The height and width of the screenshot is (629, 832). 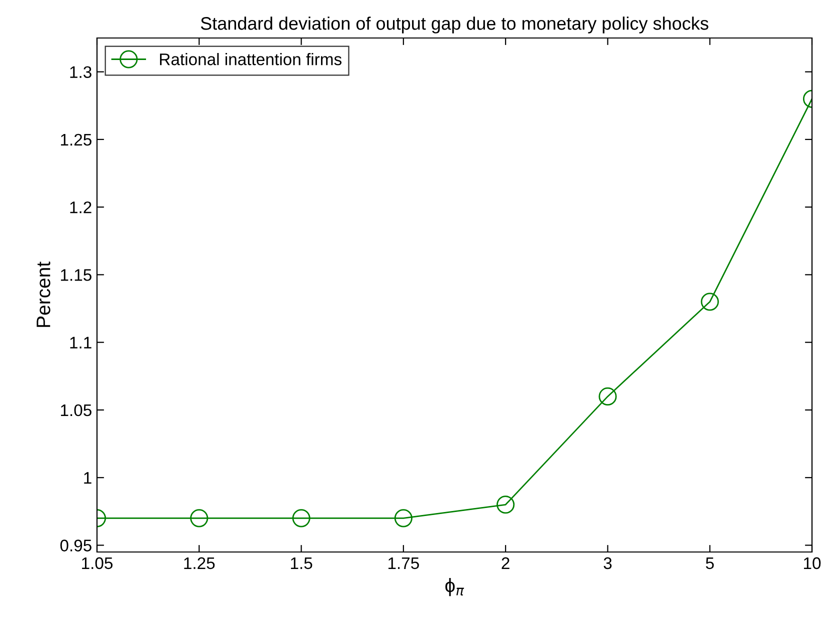 I want to click on x-tick-label: 1.75, so click(x=403, y=563).